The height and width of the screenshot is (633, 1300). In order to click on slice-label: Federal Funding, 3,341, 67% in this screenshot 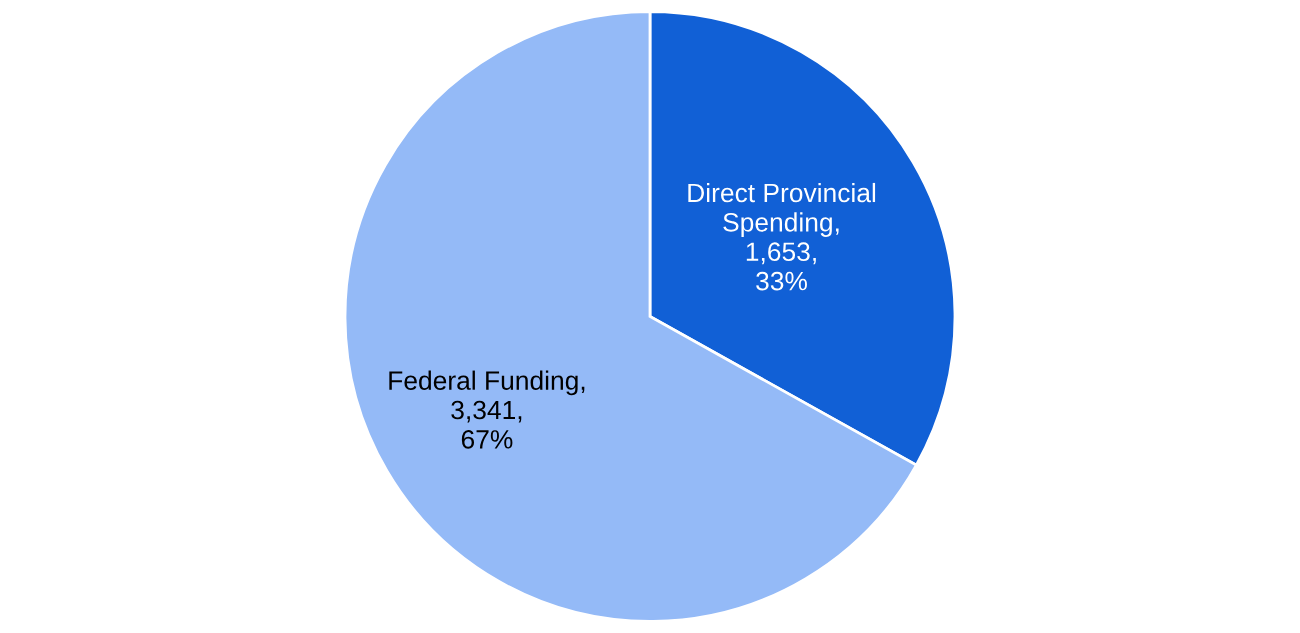, I will do `click(487, 409)`.